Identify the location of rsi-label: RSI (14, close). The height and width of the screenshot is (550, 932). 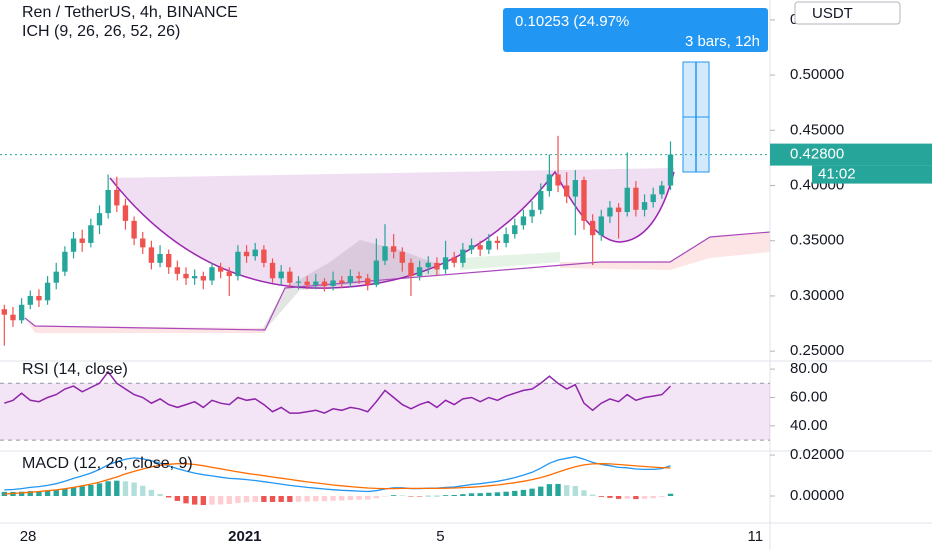
(75, 369).